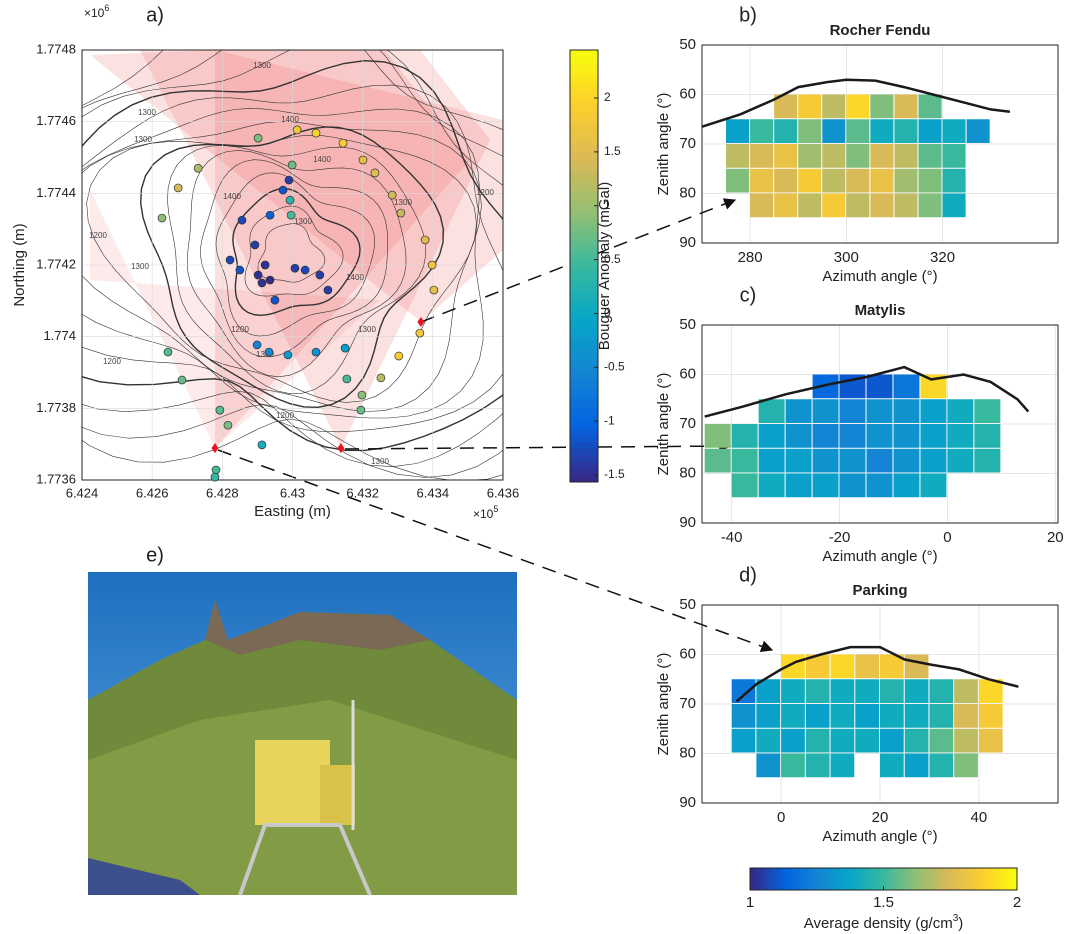  Describe the element at coordinates (884, 922) in the screenshot. I see `colorbar-label: Average density (g/cm3)` at that location.